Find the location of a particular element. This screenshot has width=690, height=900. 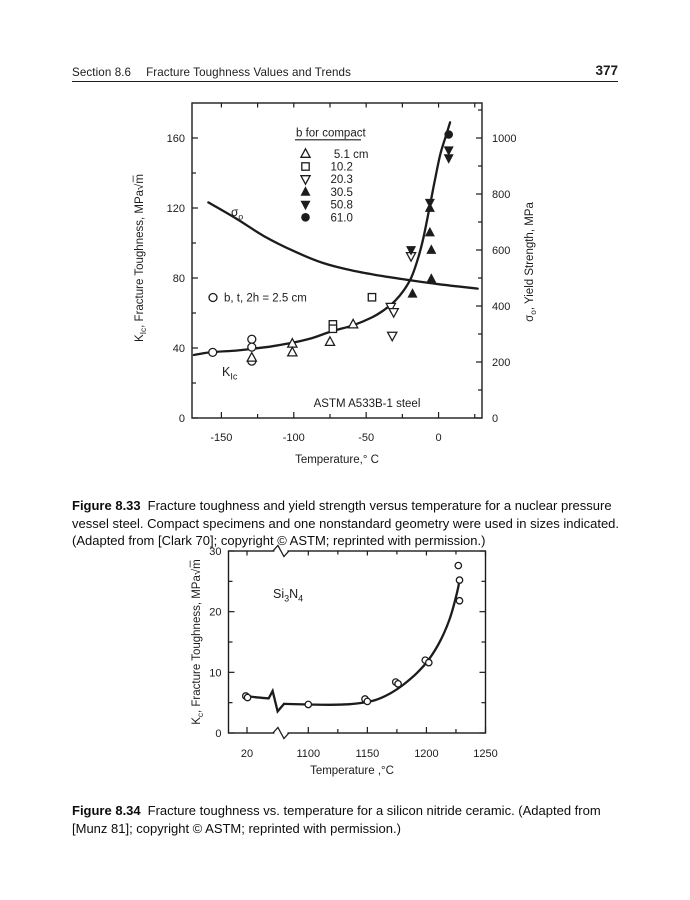

x-axis-title: Temperature ,°C is located at coordinates (352, 771).